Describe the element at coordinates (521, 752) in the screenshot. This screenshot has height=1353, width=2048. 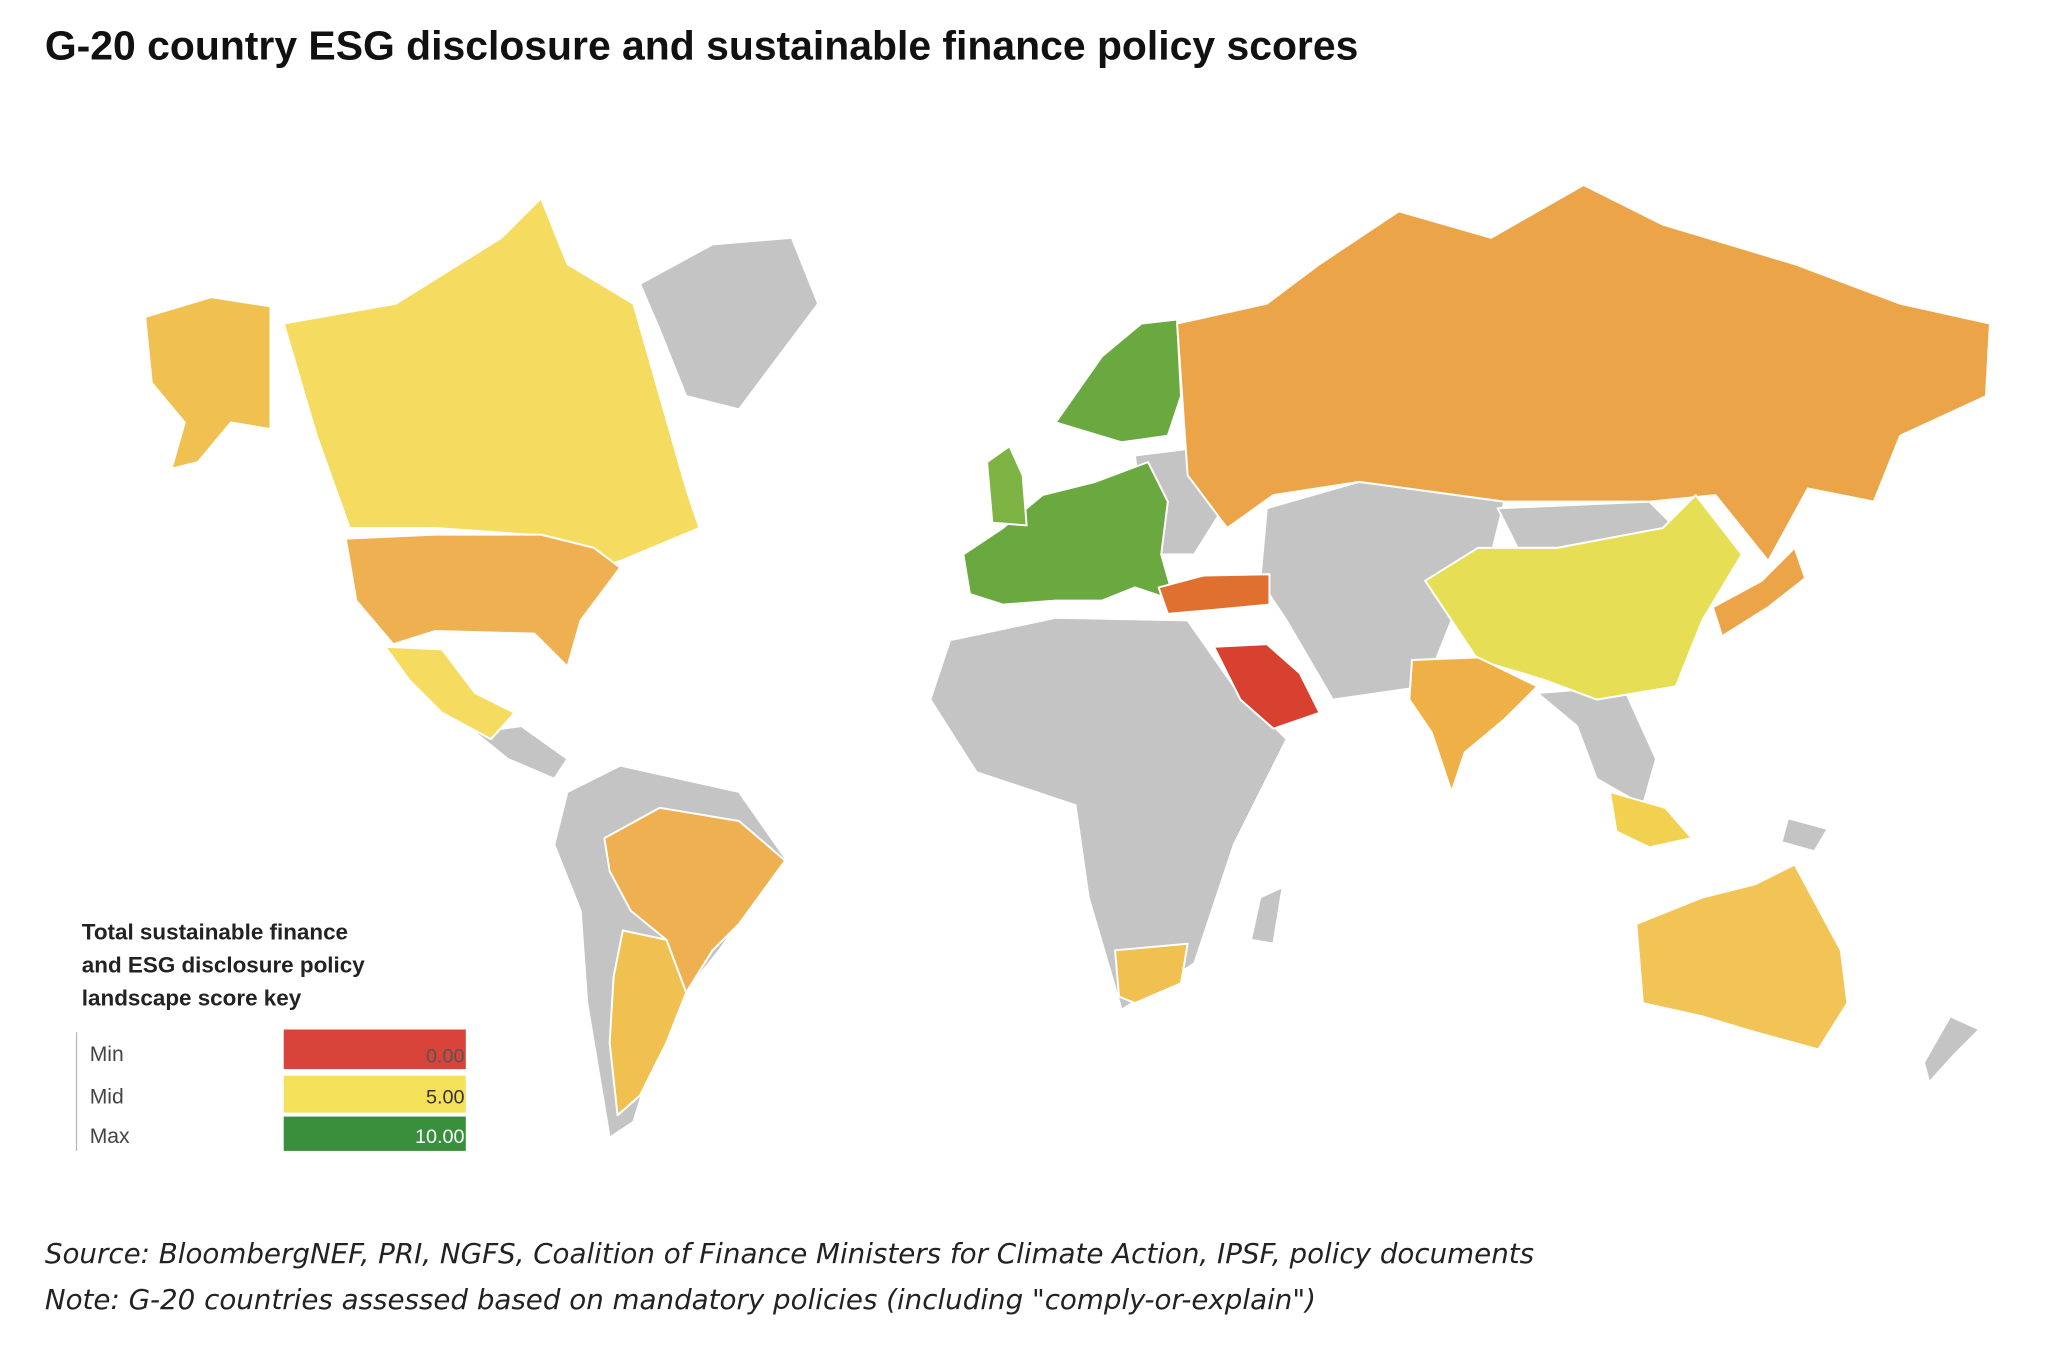
I see `central-america` at that location.